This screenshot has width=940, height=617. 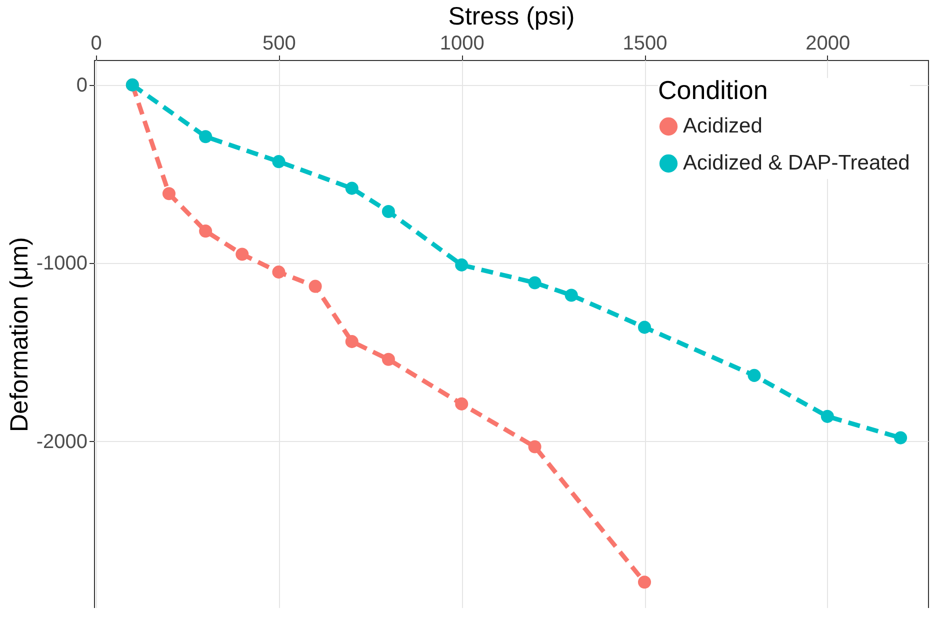 I want to click on x-tick-label: 1500, so click(x=645, y=43).